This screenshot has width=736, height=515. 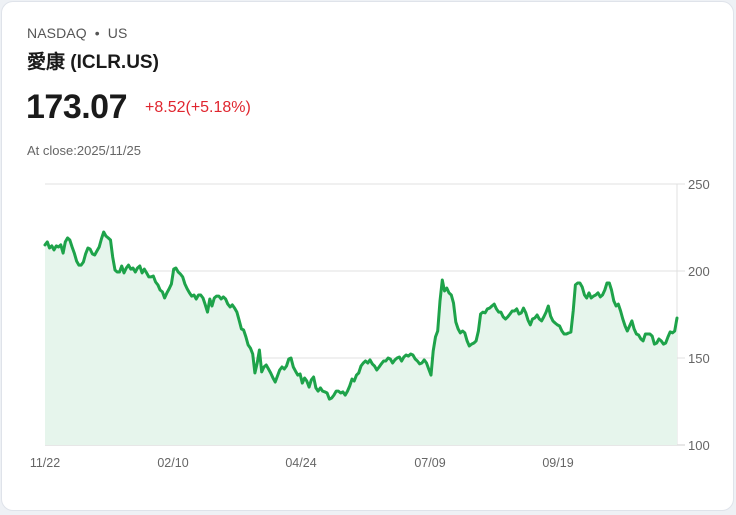 What do you see at coordinates (117, 33) in the screenshot?
I see `market-name: US` at bounding box center [117, 33].